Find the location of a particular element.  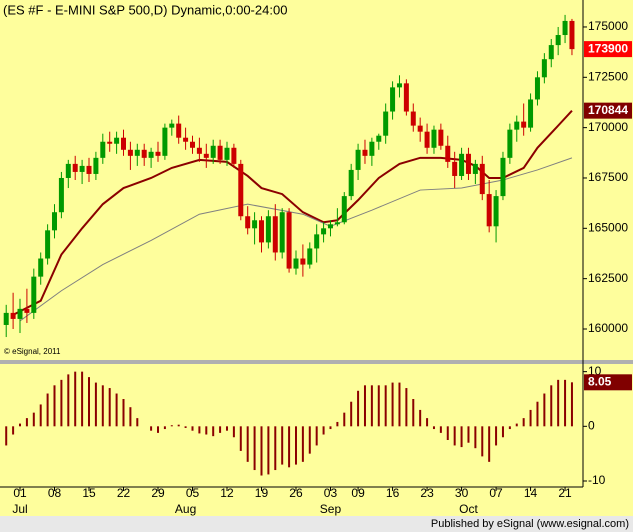

x-tick-label: 21 is located at coordinates (565, 493).